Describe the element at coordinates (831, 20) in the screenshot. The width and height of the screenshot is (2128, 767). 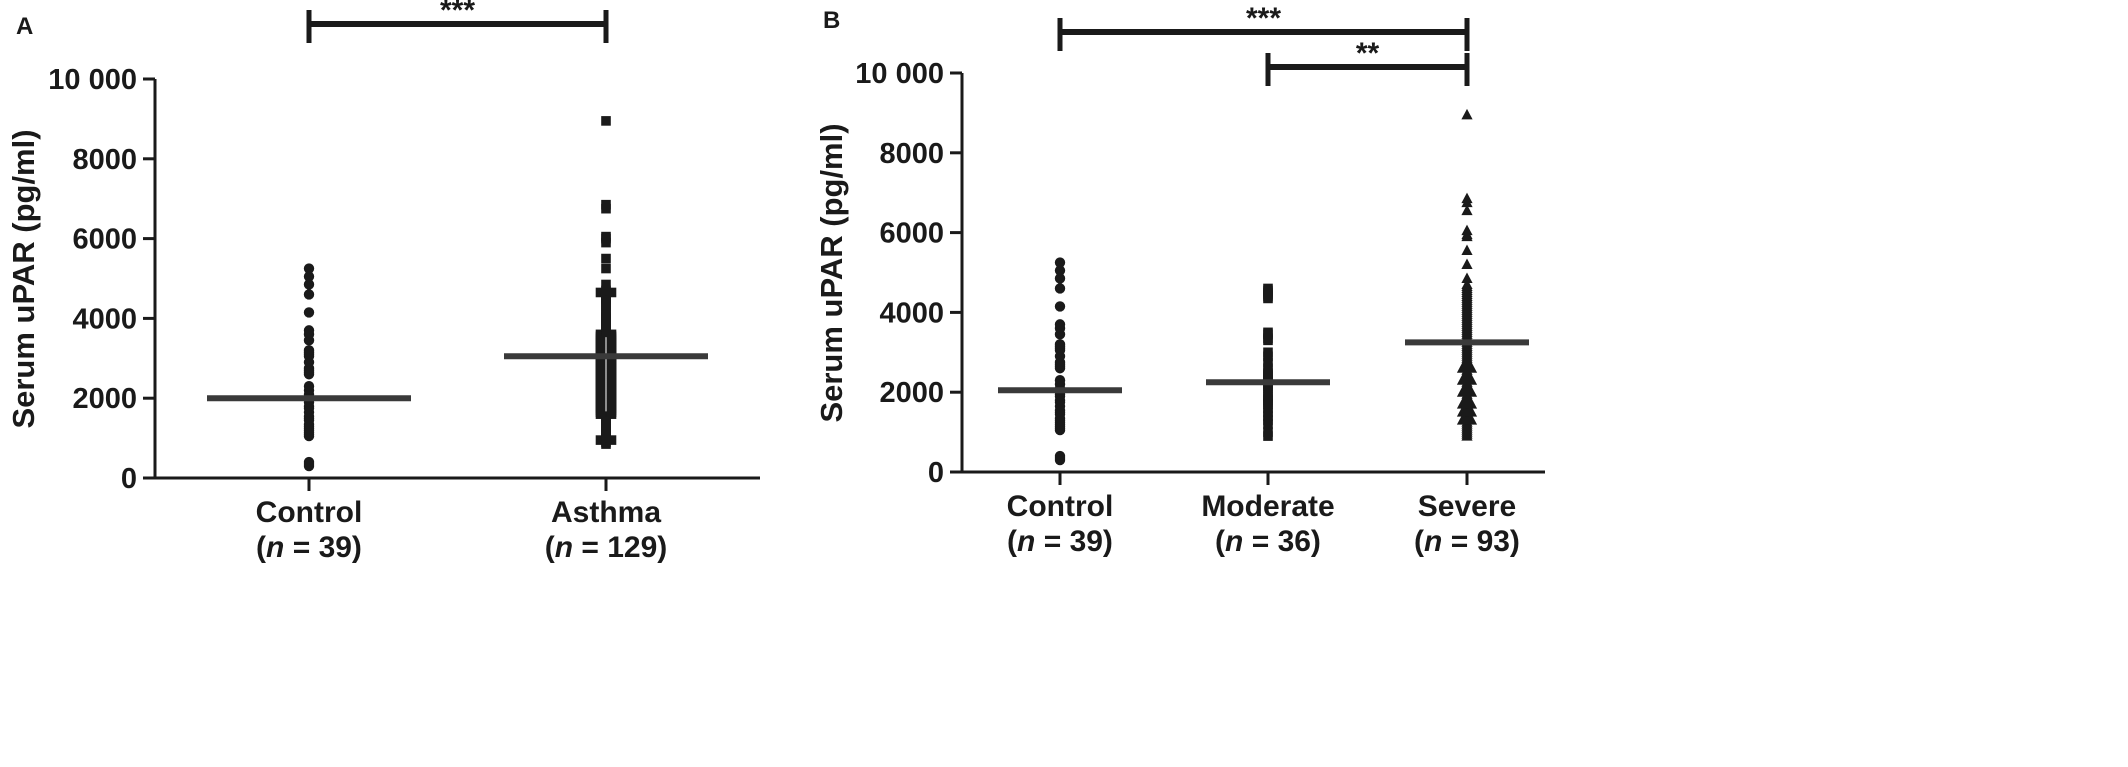
I see `panel-label: B` at that location.